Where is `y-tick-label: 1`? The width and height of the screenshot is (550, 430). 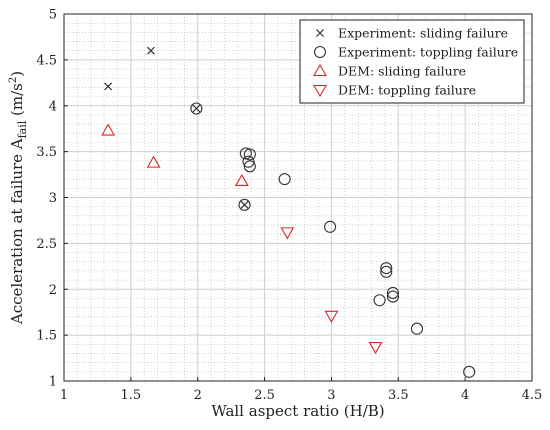 y-tick-label: 1 is located at coordinates (53, 382).